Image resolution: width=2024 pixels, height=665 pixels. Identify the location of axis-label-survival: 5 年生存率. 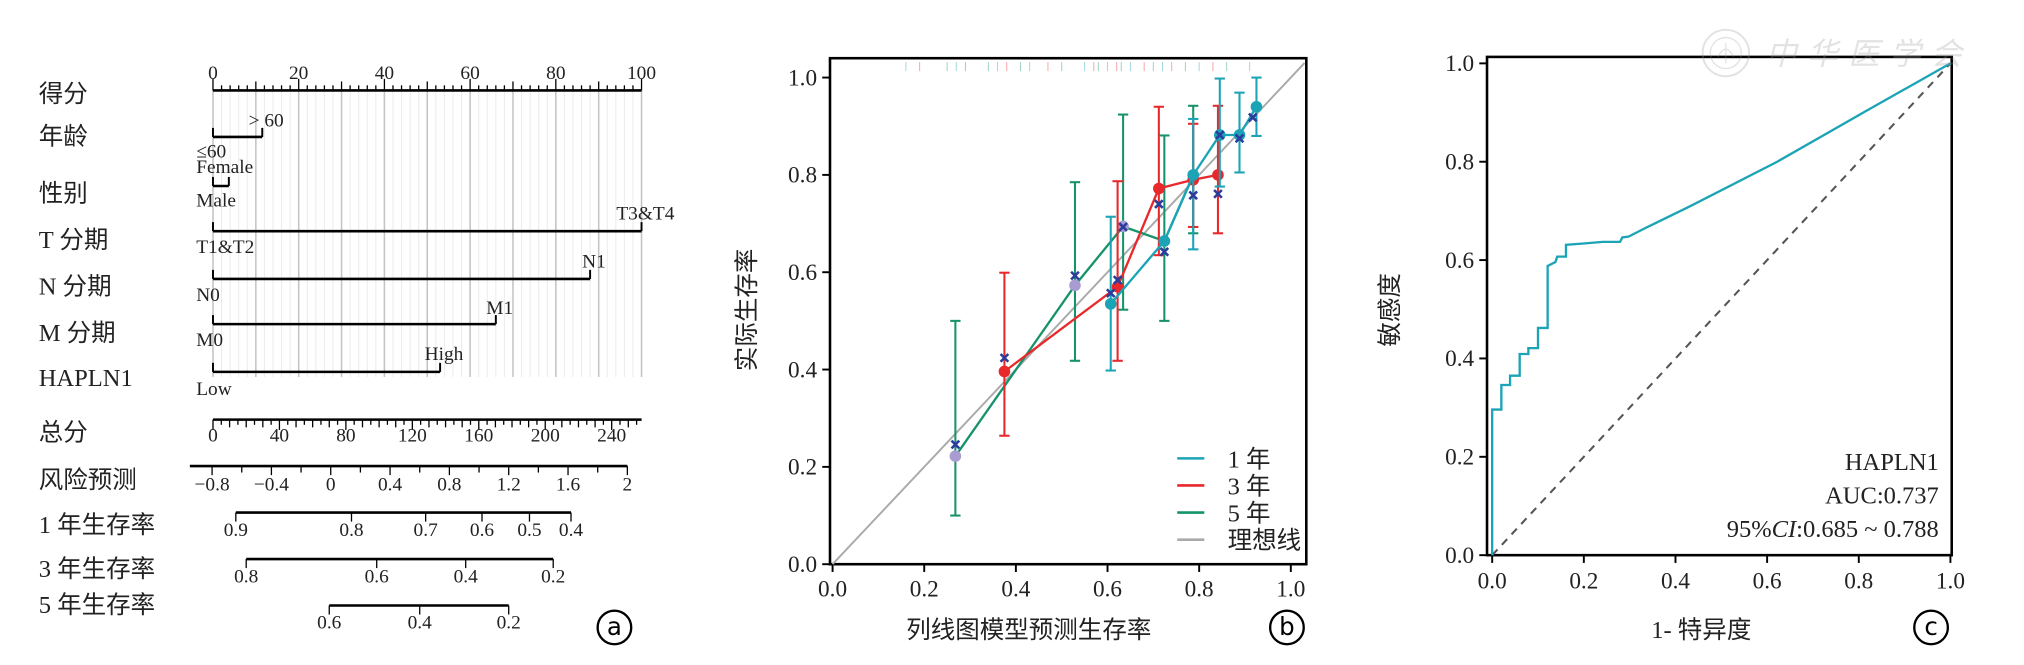
(97, 605).